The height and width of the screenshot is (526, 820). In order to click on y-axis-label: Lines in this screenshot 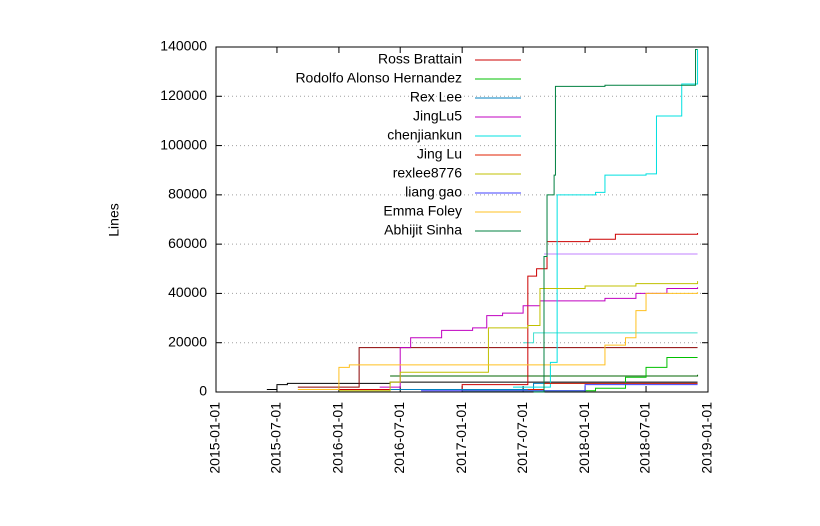, I will do `click(114, 219)`.